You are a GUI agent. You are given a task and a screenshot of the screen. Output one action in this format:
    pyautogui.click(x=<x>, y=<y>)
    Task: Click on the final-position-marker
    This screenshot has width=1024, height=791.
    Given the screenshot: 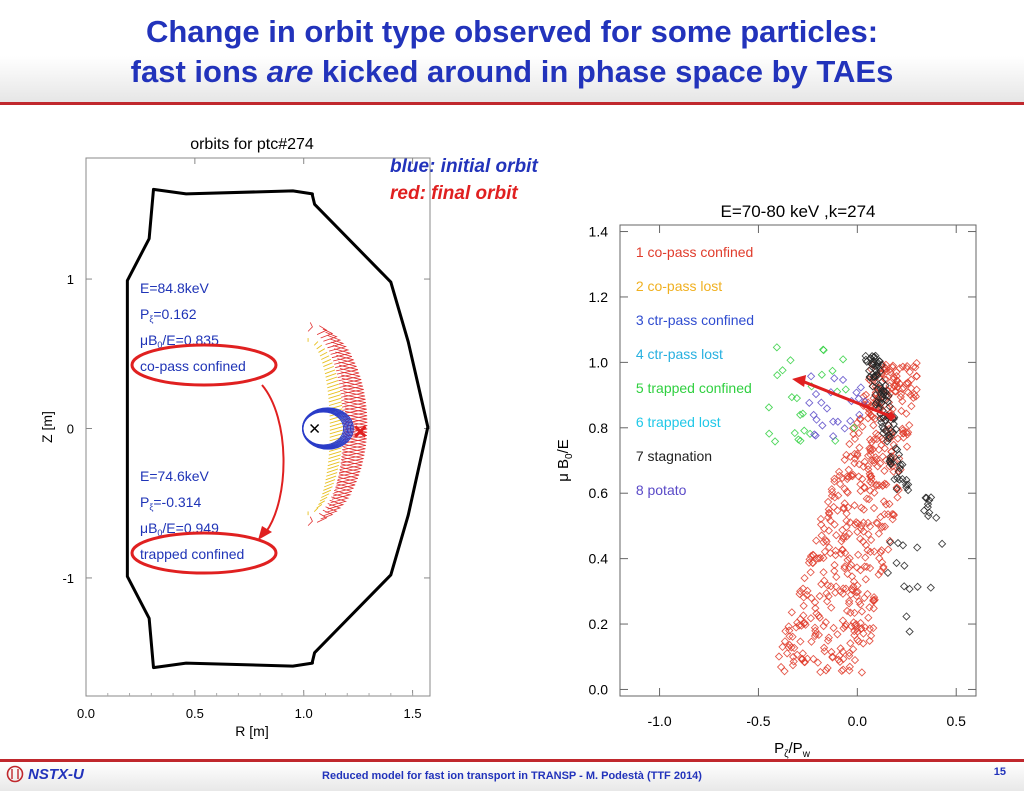 What is the action you would take?
    pyautogui.click(x=360, y=431)
    